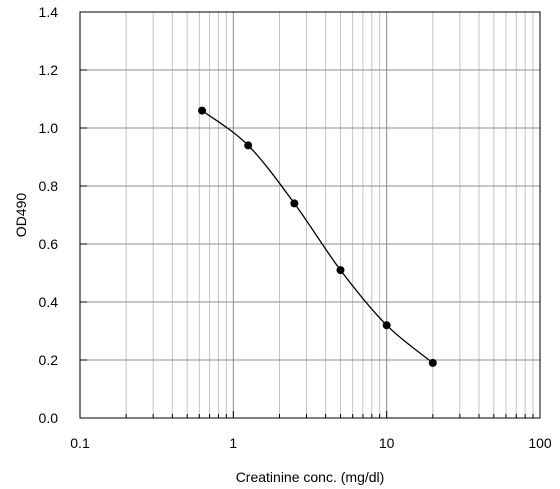 Image resolution: width=560 pixels, height=489 pixels. I want to click on y-tick-label: 1.4, so click(49, 12).